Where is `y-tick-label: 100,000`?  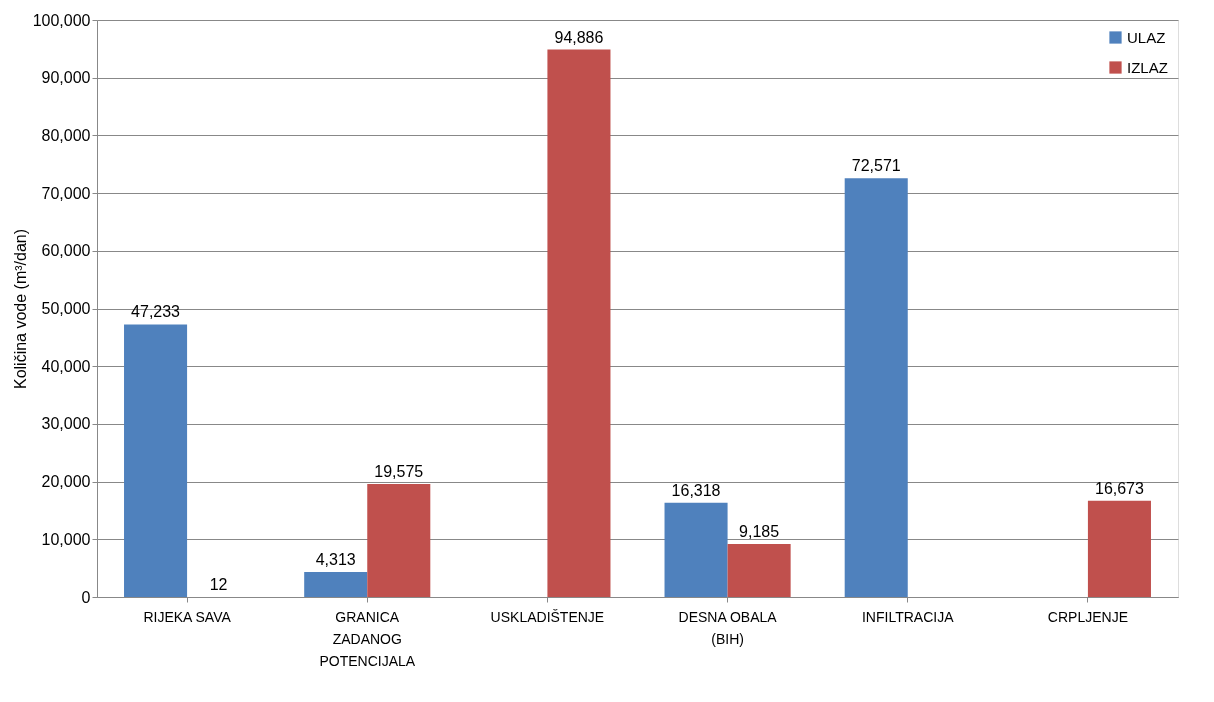 y-tick-label: 100,000 is located at coordinates (61, 20).